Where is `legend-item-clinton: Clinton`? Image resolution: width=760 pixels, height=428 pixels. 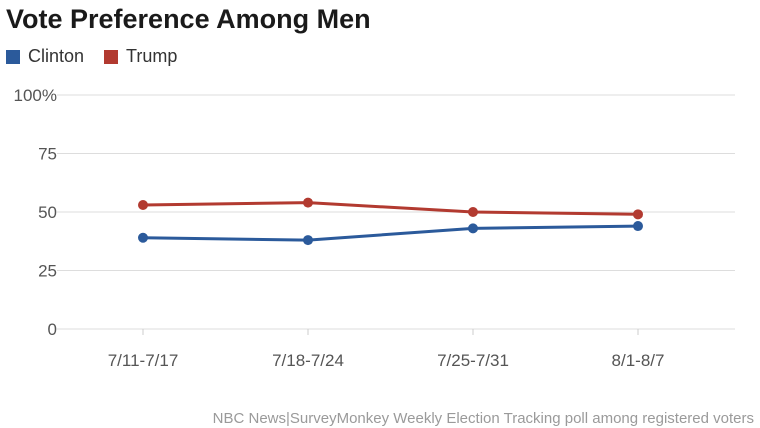
legend-item-clinton: Clinton is located at coordinates (45, 56).